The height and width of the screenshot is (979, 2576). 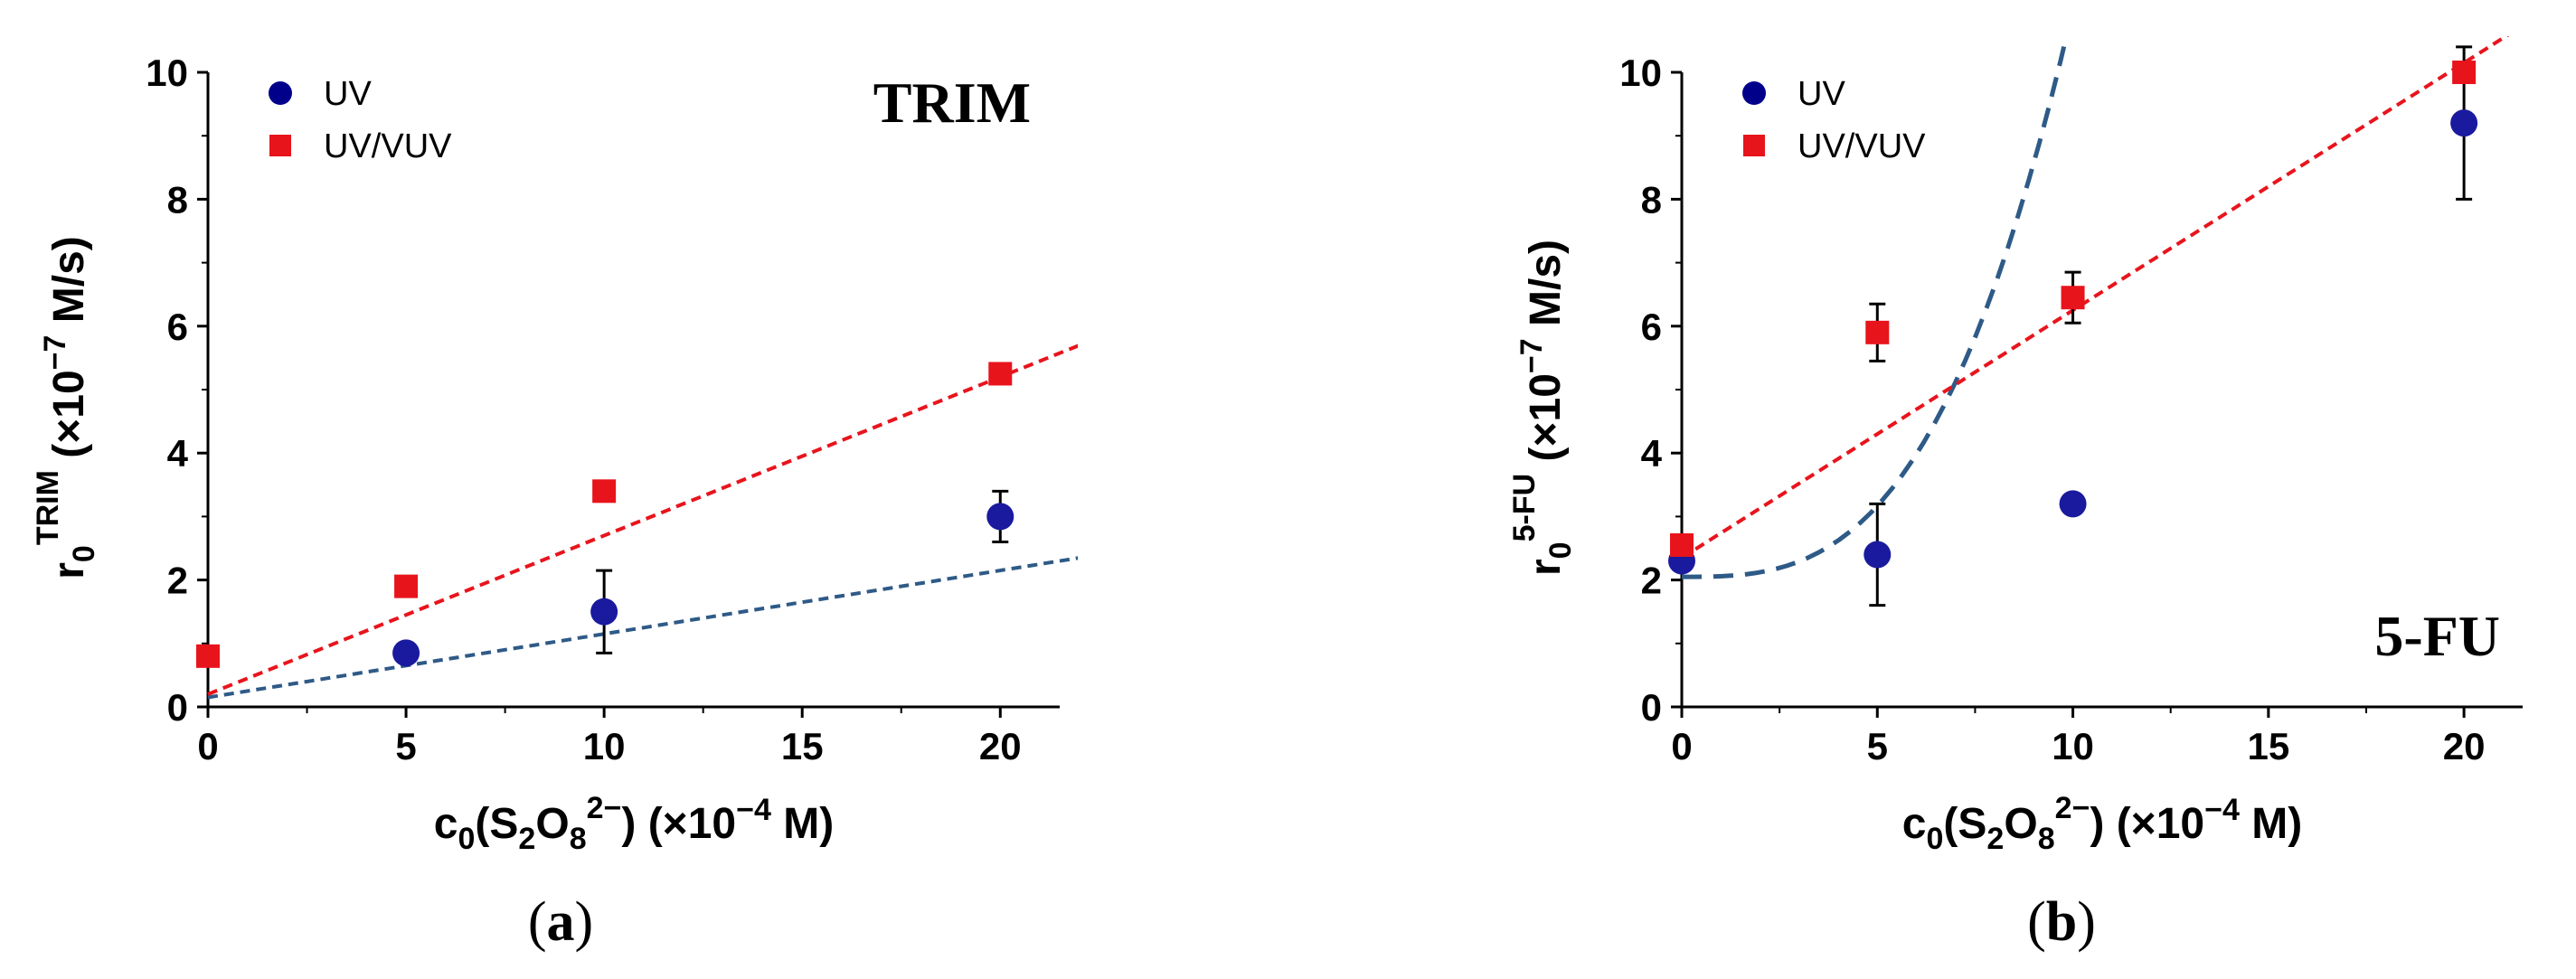 What do you see at coordinates (2437, 636) in the screenshot?
I see `panel-tag: 5-FU` at bounding box center [2437, 636].